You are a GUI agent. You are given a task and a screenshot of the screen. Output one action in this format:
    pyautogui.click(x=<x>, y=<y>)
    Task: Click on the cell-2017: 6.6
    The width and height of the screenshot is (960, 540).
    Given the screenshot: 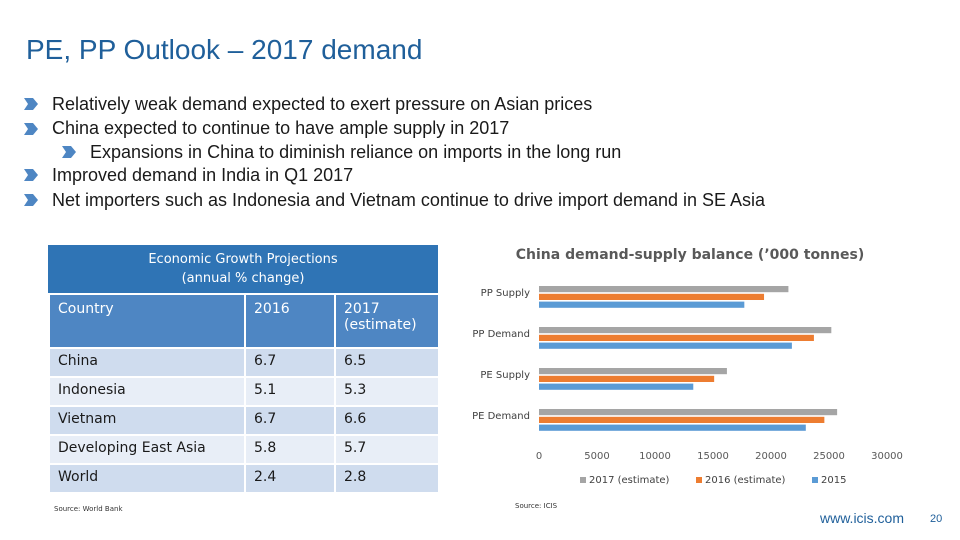 What is the action you would take?
    pyautogui.click(x=387, y=420)
    